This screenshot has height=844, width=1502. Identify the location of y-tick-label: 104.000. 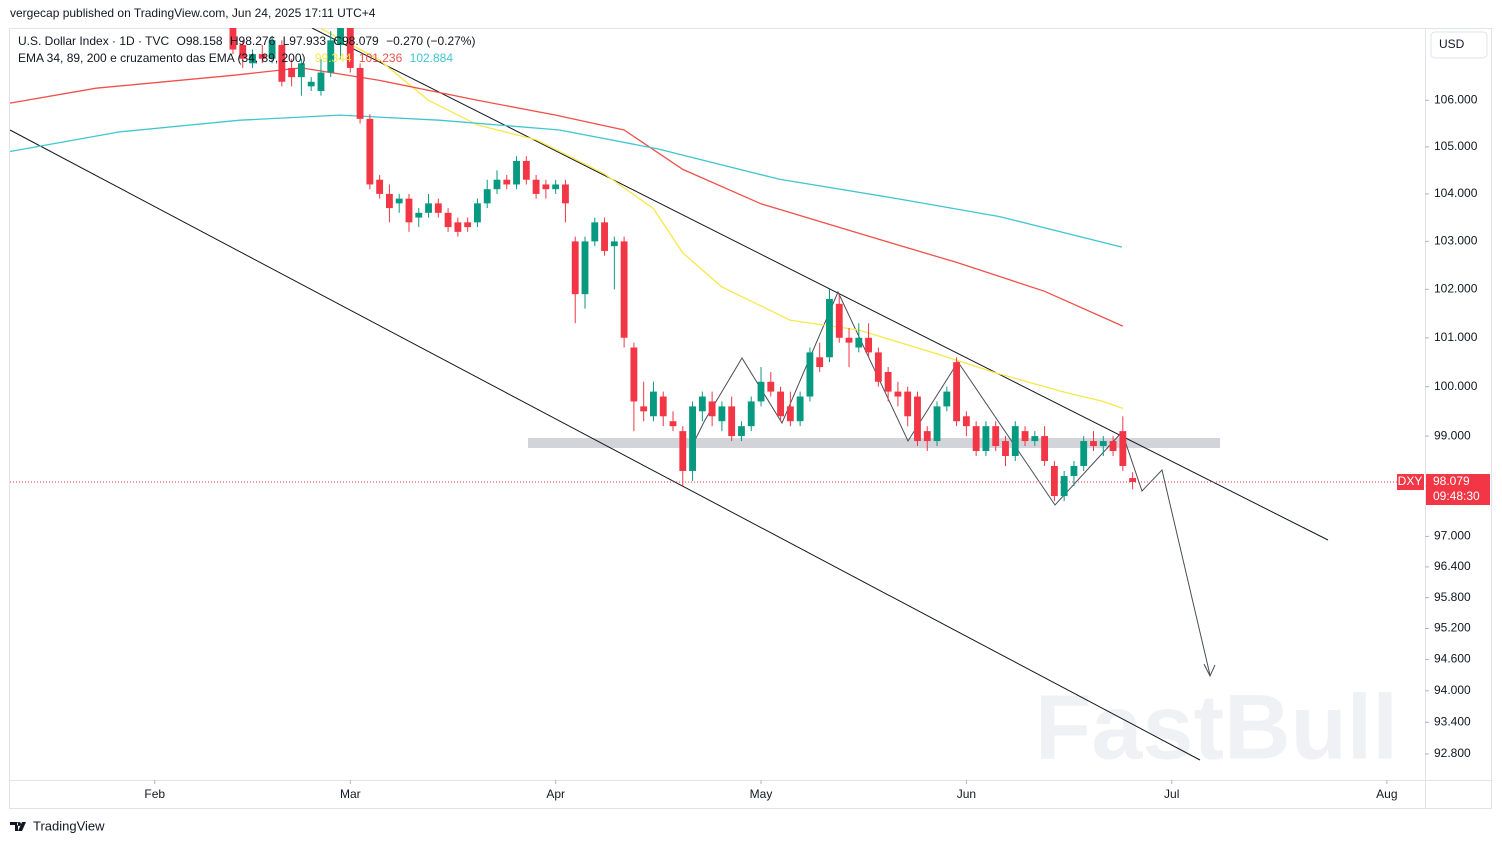
(1456, 193).